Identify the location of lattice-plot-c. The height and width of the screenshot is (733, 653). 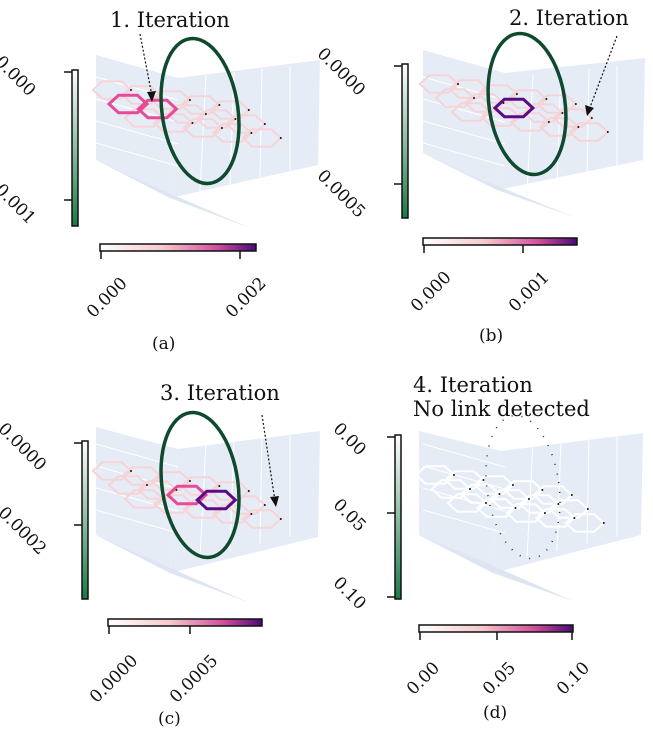
(197, 522).